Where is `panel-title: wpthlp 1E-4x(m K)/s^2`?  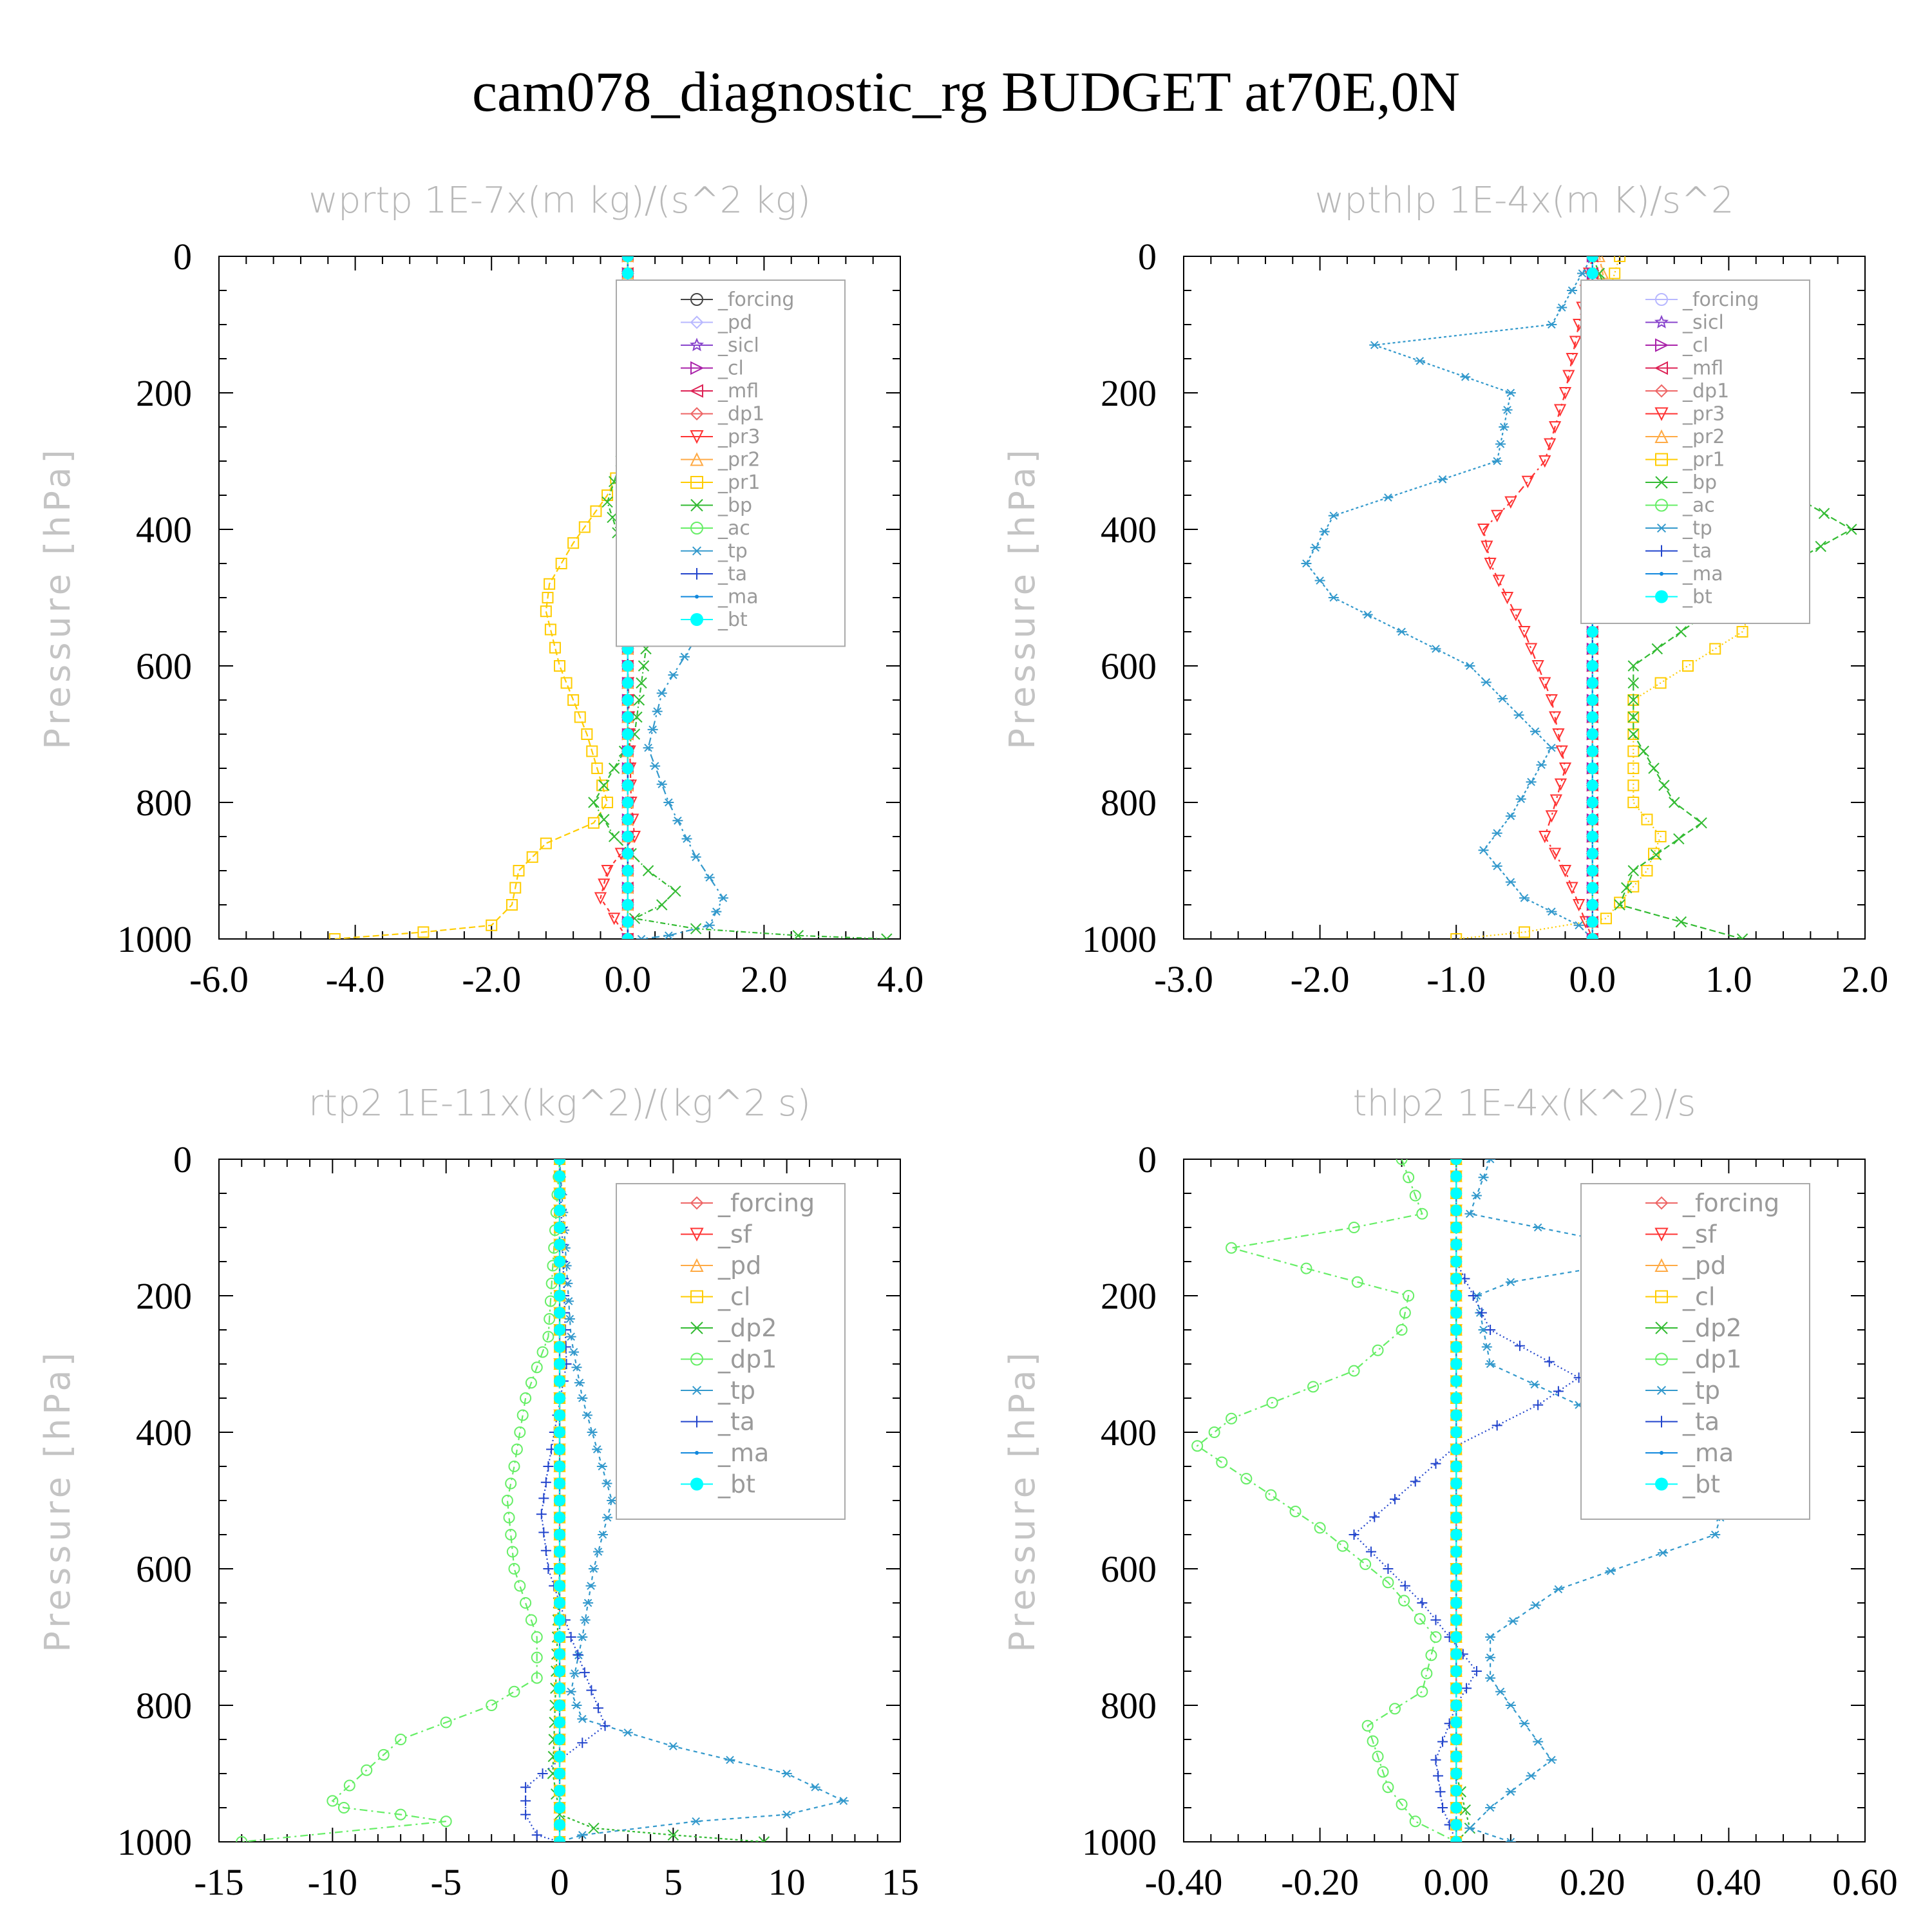
panel-title: wpthlp 1E-4x(m K)/s^2 is located at coordinates (1524, 201).